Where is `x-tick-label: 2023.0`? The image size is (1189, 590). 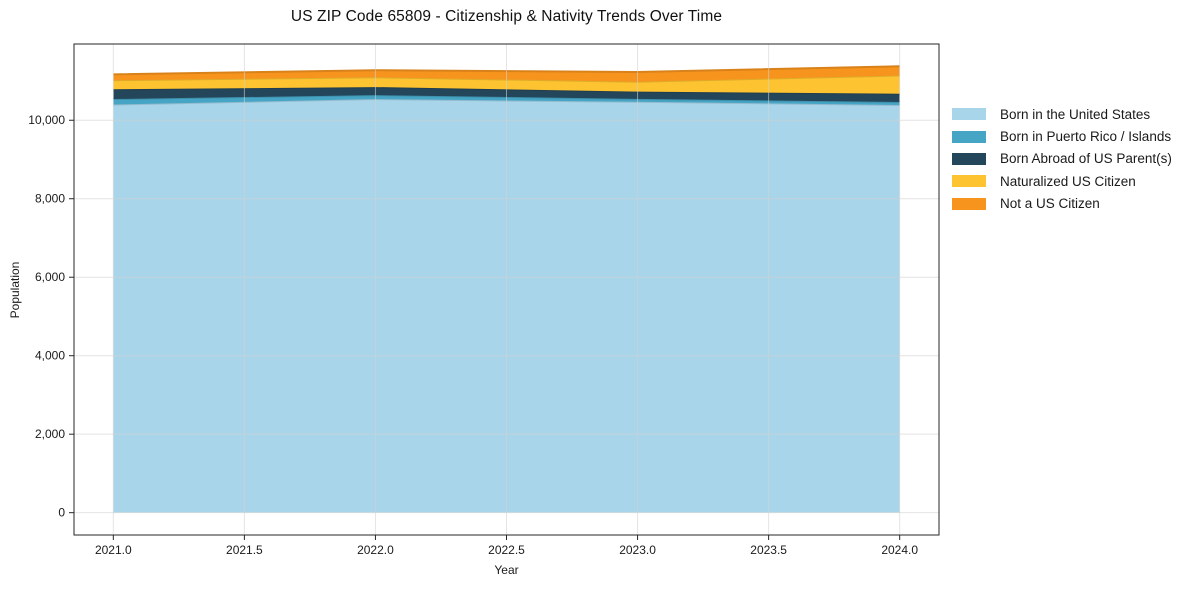
x-tick-label: 2023.0 is located at coordinates (637, 550).